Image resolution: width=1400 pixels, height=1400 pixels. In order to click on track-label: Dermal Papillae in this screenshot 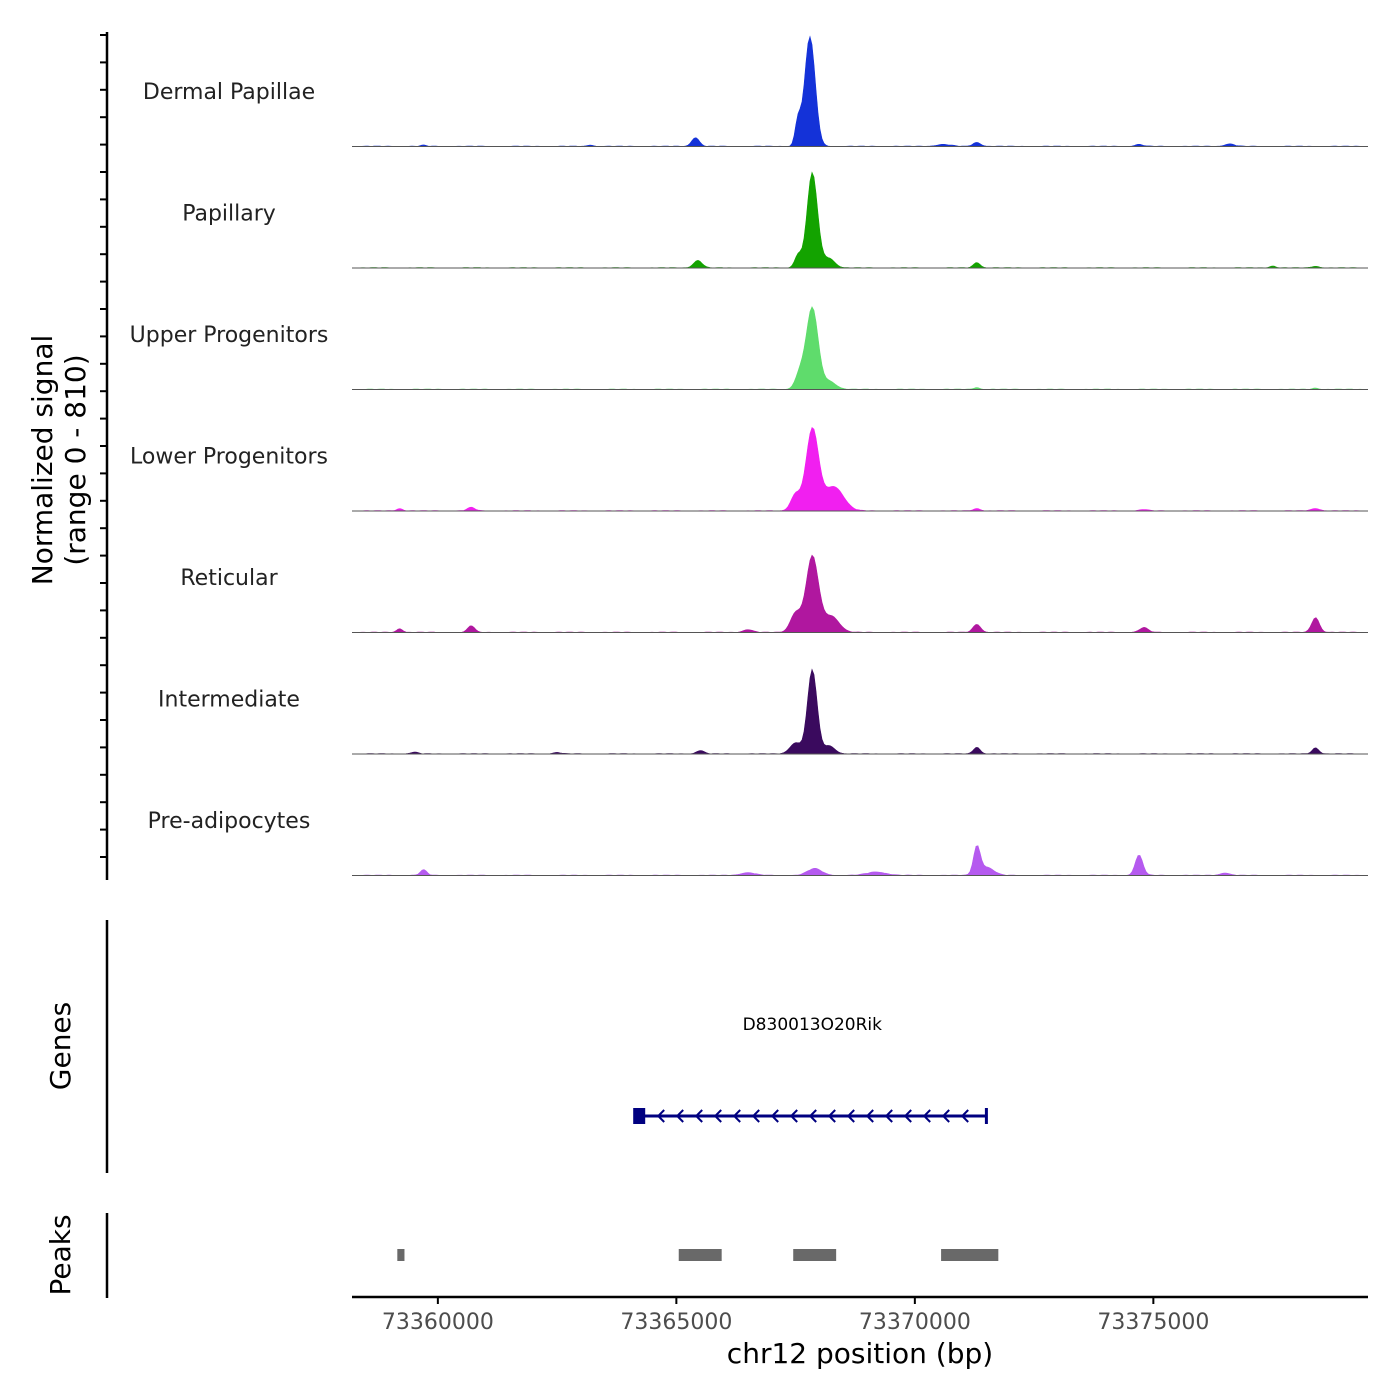, I will do `click(229, 92)`.